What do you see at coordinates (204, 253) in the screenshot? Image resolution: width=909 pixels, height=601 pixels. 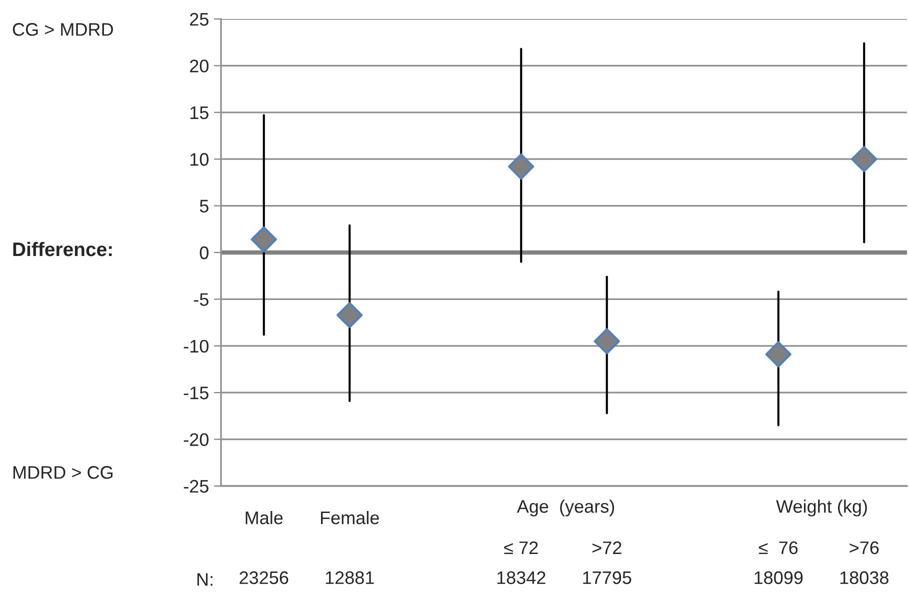 I see `y-tick-label: 0` at bounding box center [204, 253].